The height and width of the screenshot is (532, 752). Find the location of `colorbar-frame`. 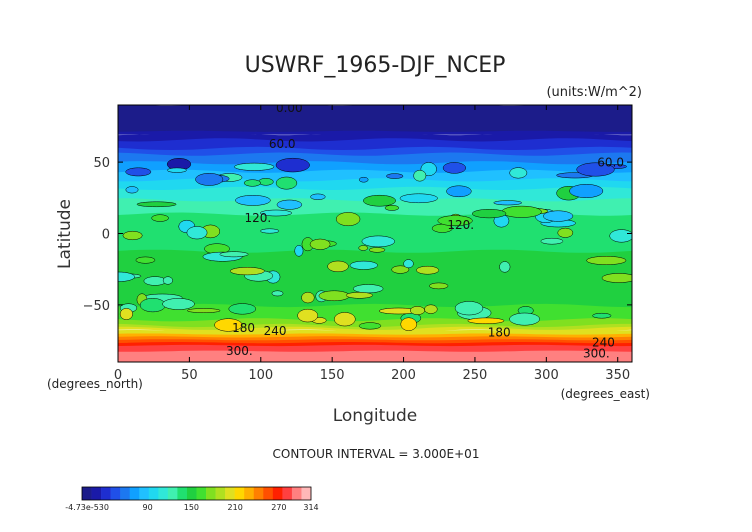

colorbar-frame is located at coordinates (196, 493).